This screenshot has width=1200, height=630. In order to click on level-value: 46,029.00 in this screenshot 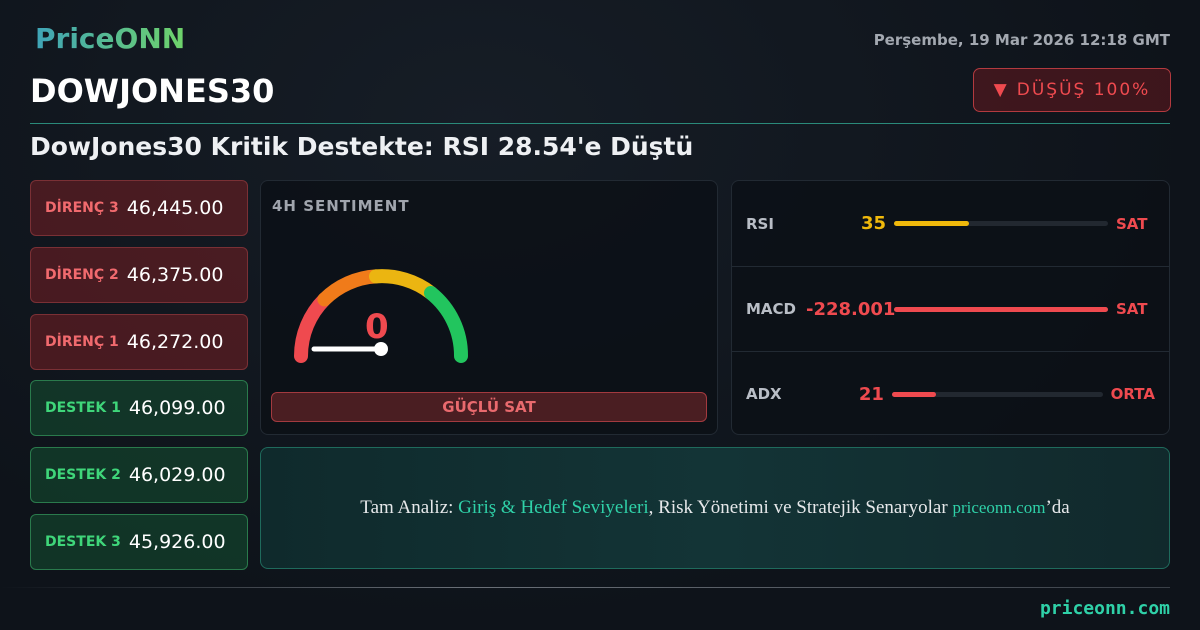, I will do `click(177, 475)`.